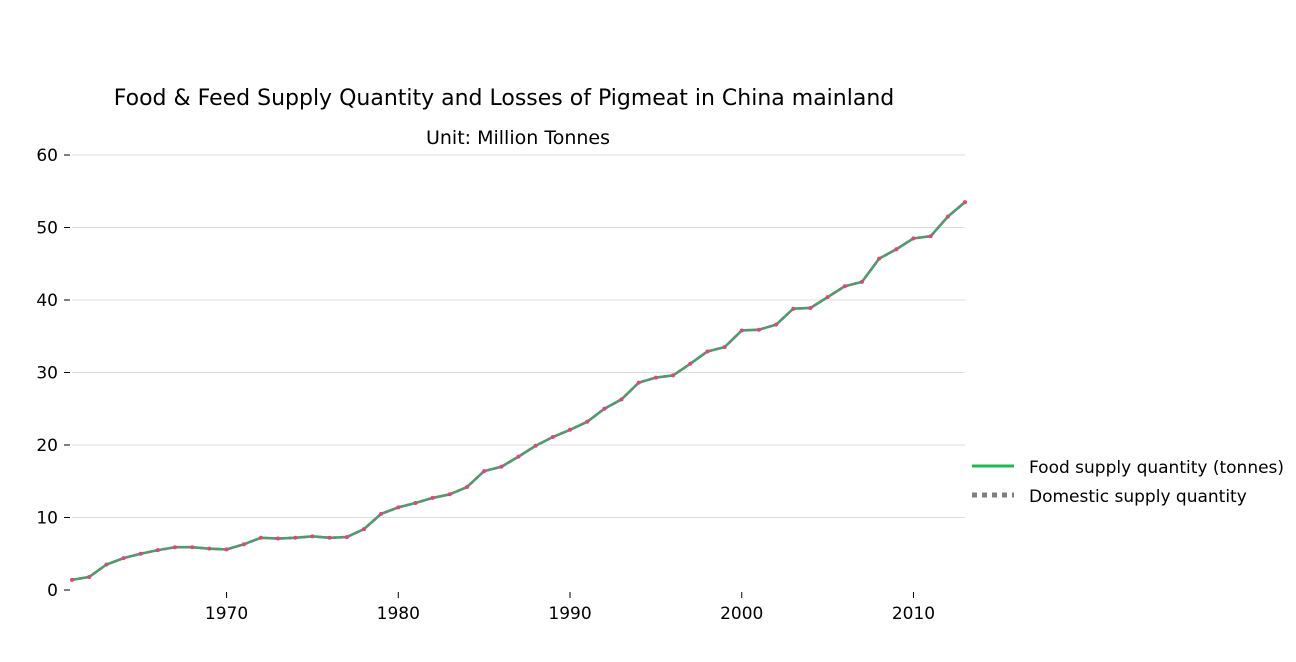 The height and width of the screenshot is (662, 1296). What do you see at coordinates (1138, 497) in the screenshot?
I see `legend-label-domestic-supply: Domestic supply quantity` at bounding box center [1138, 497].